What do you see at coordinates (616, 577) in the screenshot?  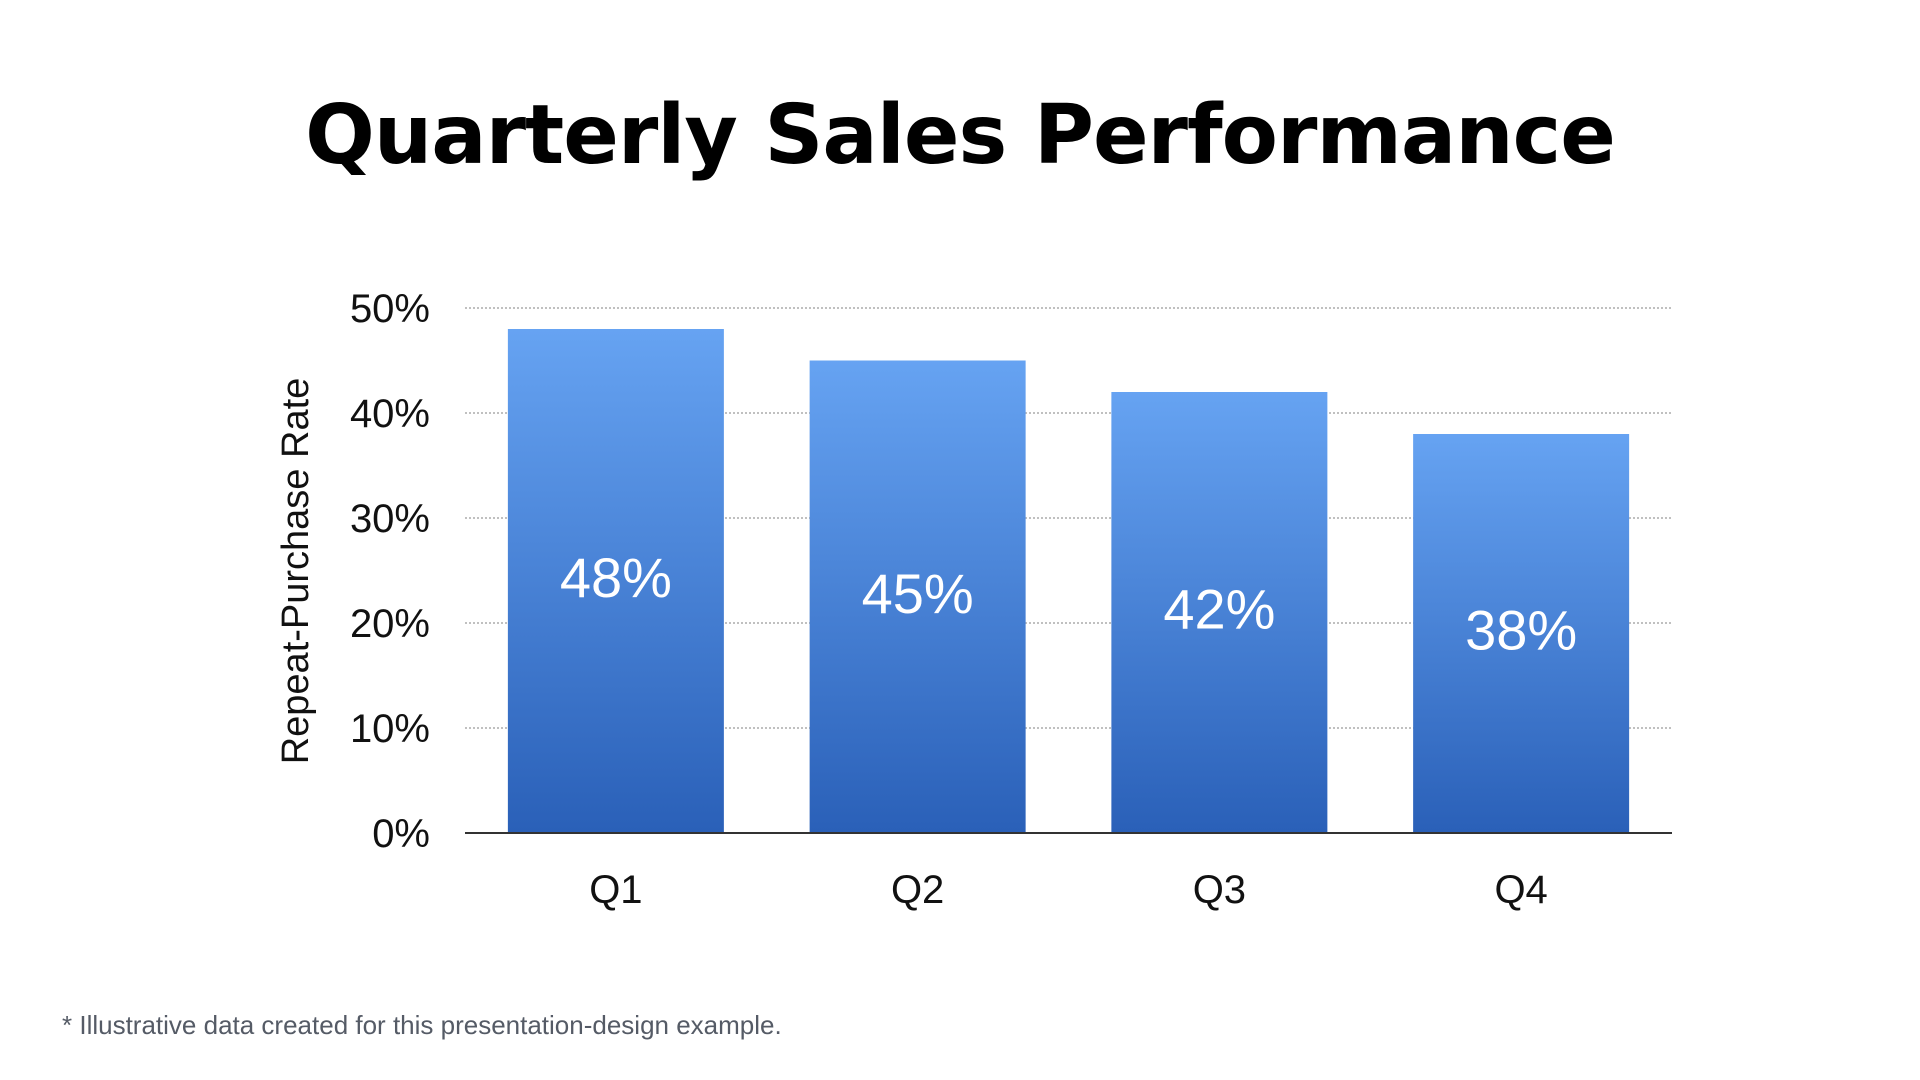 I see `bar-value-label: 48%` at bounding box center [616, 577].